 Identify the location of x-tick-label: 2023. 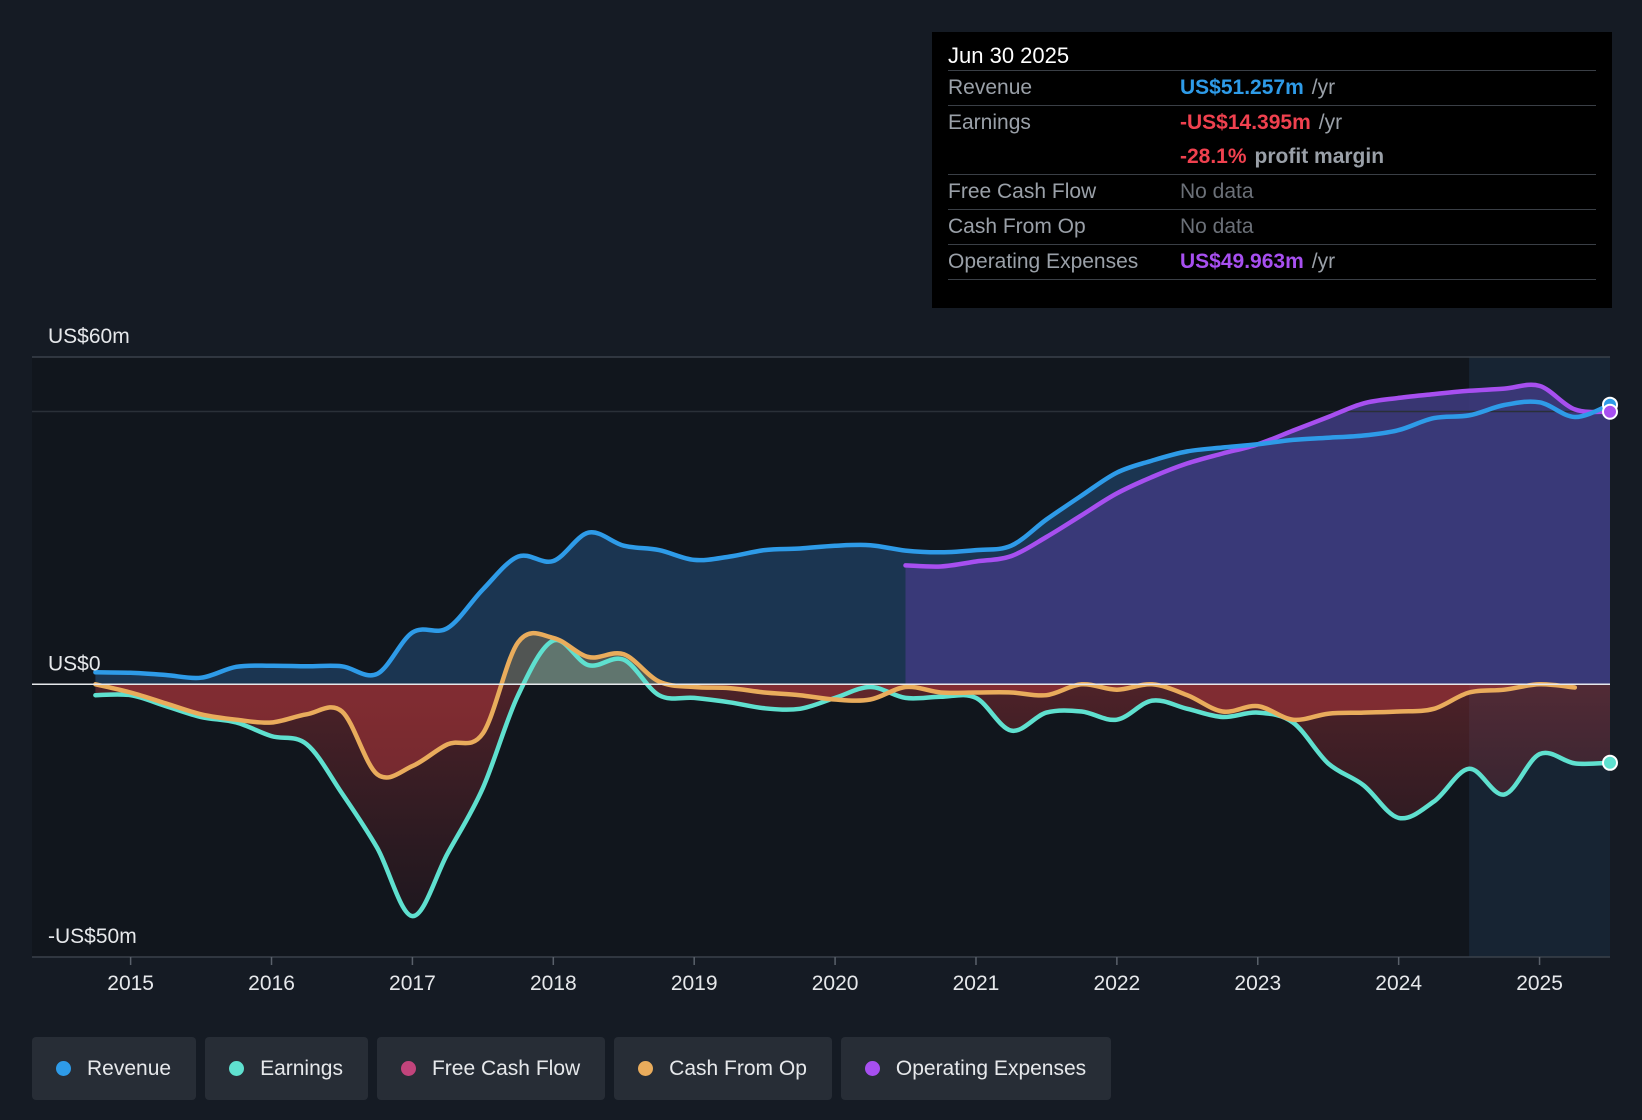
(1257, 983).